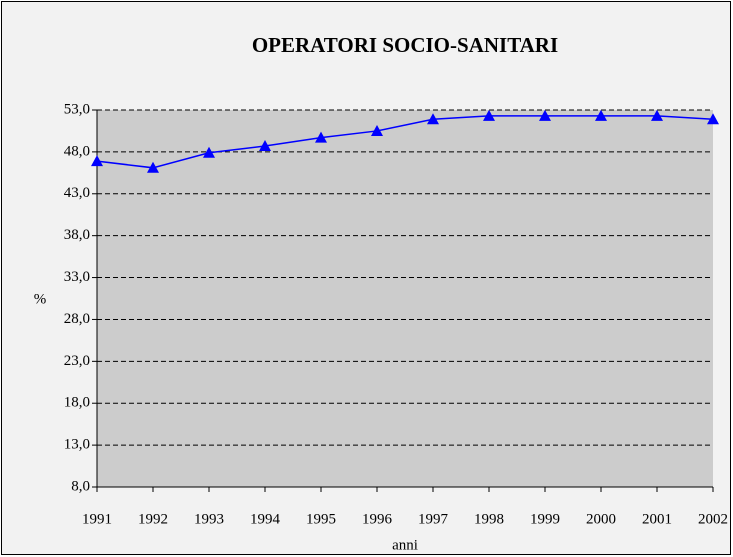 The image size is (733, 557). I want to click on data-line, so click(405, 142).